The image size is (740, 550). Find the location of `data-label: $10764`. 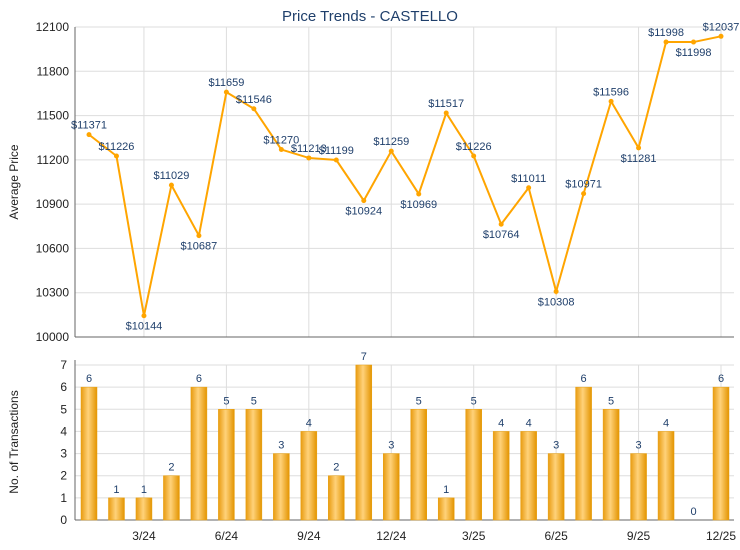

data-label: $10764 is located at coordinates (501, 235).